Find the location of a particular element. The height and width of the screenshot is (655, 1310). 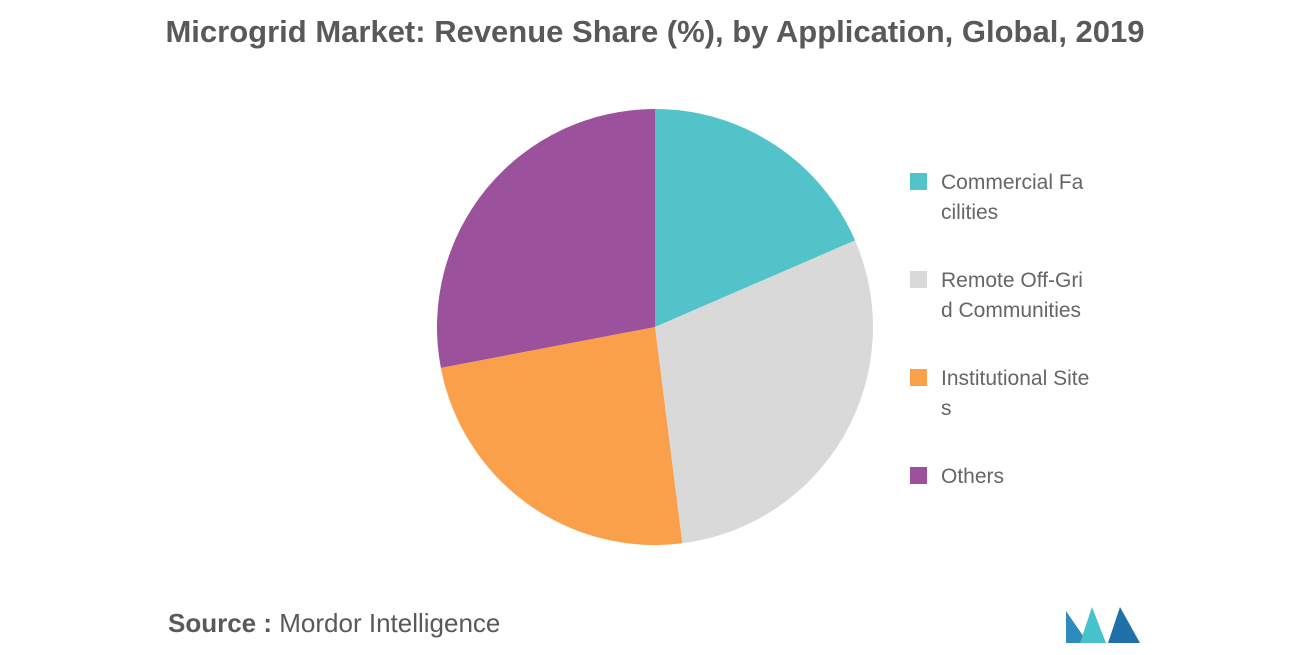

legend-item-commercial-facilities: Commercial Facilities is located at coordinates (1000, 198).